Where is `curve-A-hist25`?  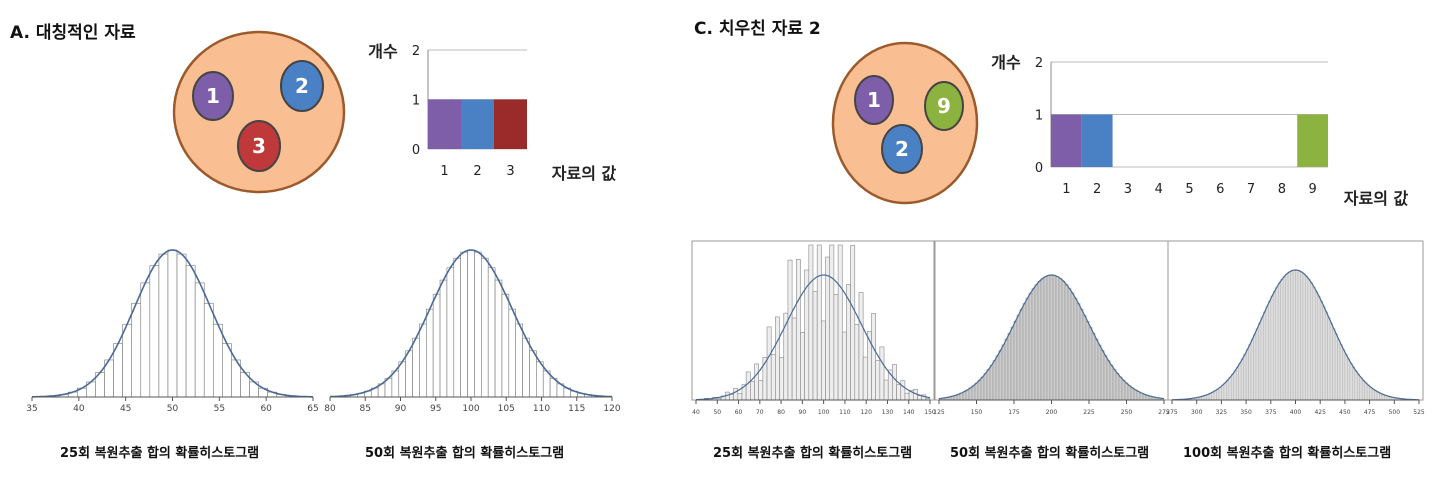
curve-A-hist25 is located at coordinates (172, 323).